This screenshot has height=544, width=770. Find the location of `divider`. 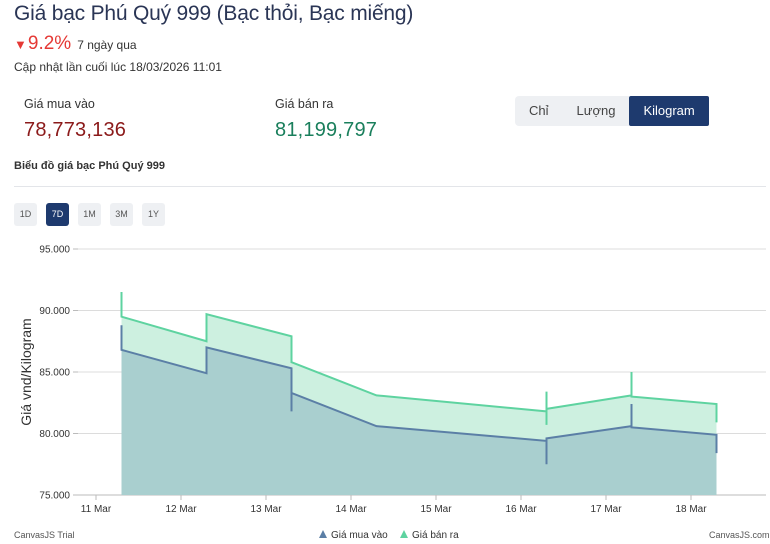

divider is located at coordinates (390, 186).